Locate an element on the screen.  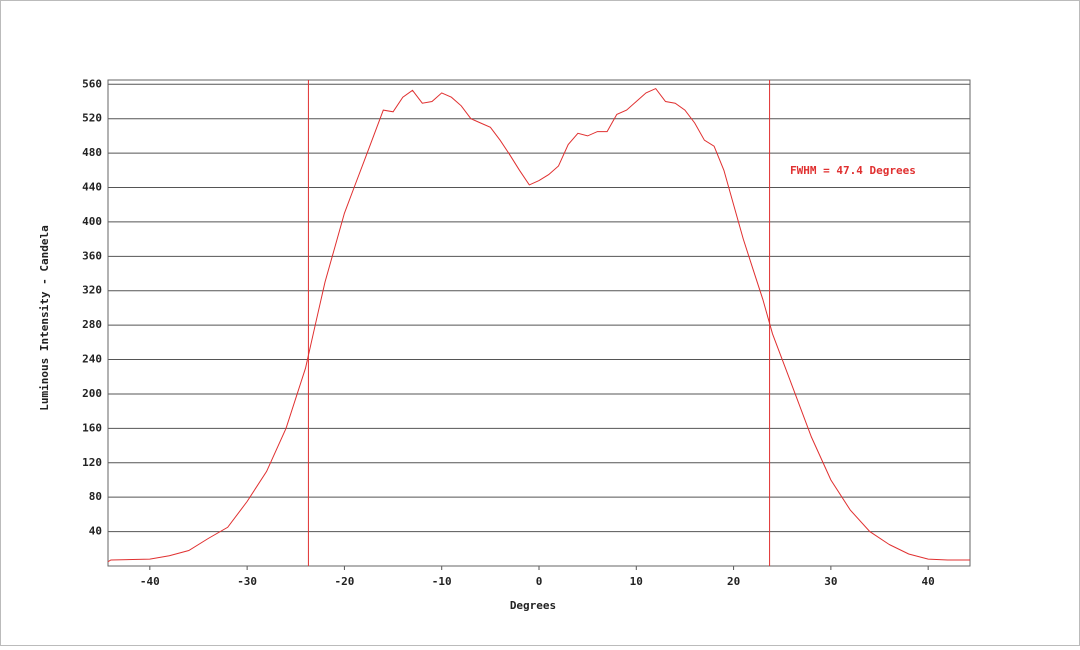
y-tick-label: 240 is located at coordinates (92, 359).